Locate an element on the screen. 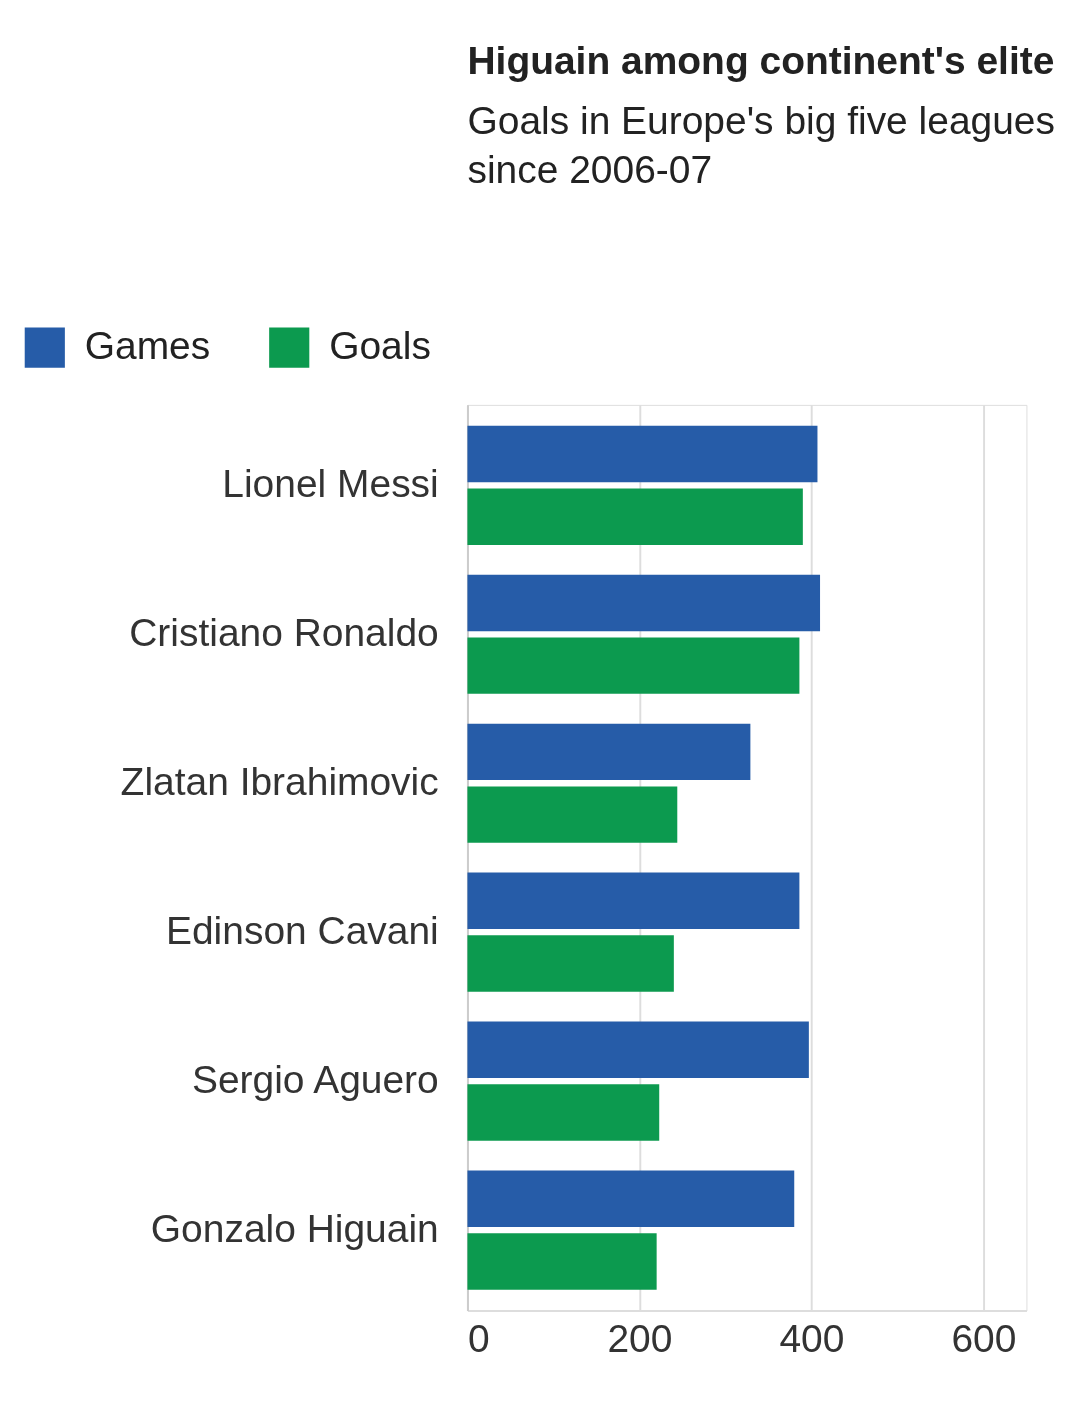 The width and height of the screenshot is (1080, 1413). x-tick-label: 0 is located at coordinates (478, 1338).